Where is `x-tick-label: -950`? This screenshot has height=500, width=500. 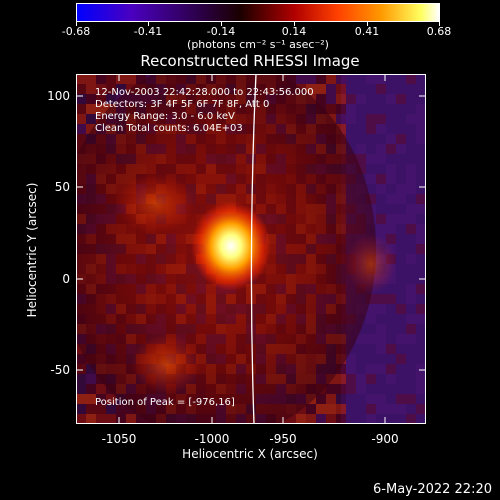
x-tick-label: -950 is located at coordinates (283, 439).